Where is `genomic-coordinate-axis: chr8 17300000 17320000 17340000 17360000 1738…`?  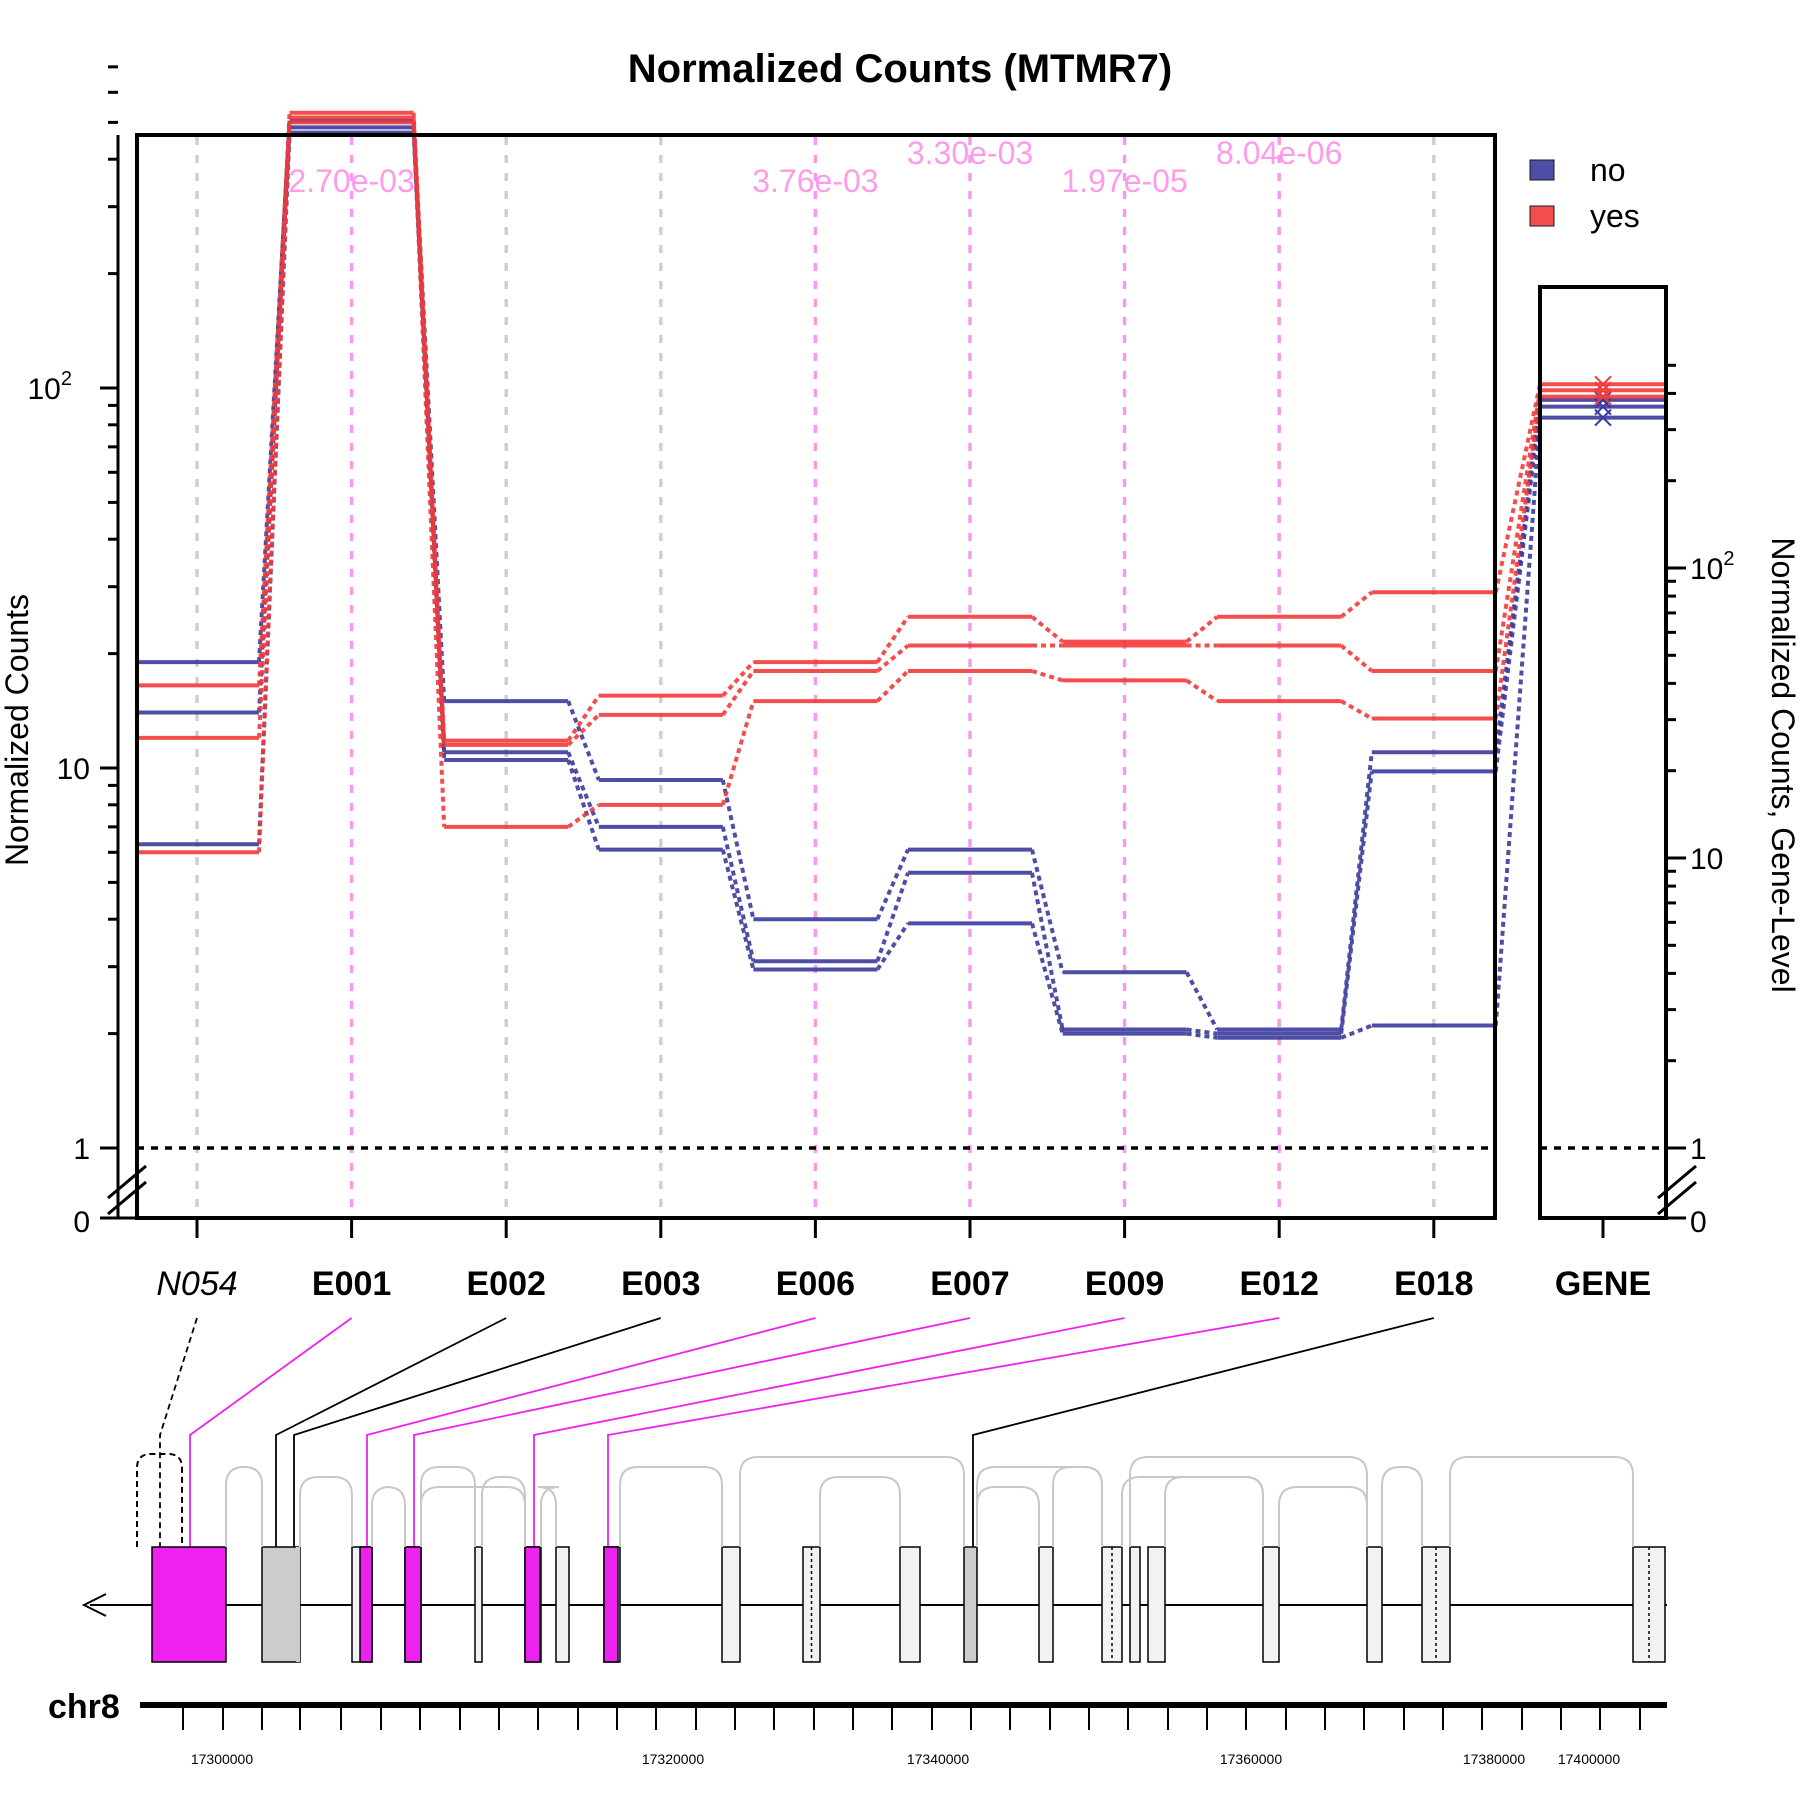 genomic-coordinate-axis: chr8 17300000 17320000 17340000 17360000 1738… is located at coordinates (857, 1727).